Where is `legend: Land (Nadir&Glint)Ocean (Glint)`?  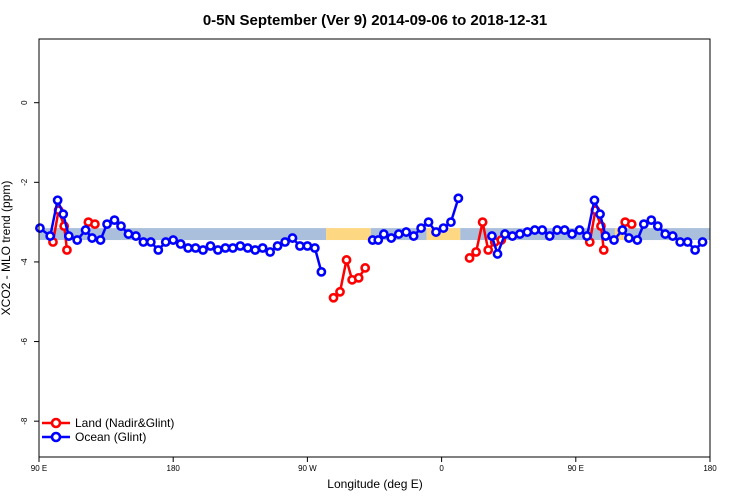 legend: Land (Nadir&Glint)Ocean (Glint) is located at coordinates (108, 430).